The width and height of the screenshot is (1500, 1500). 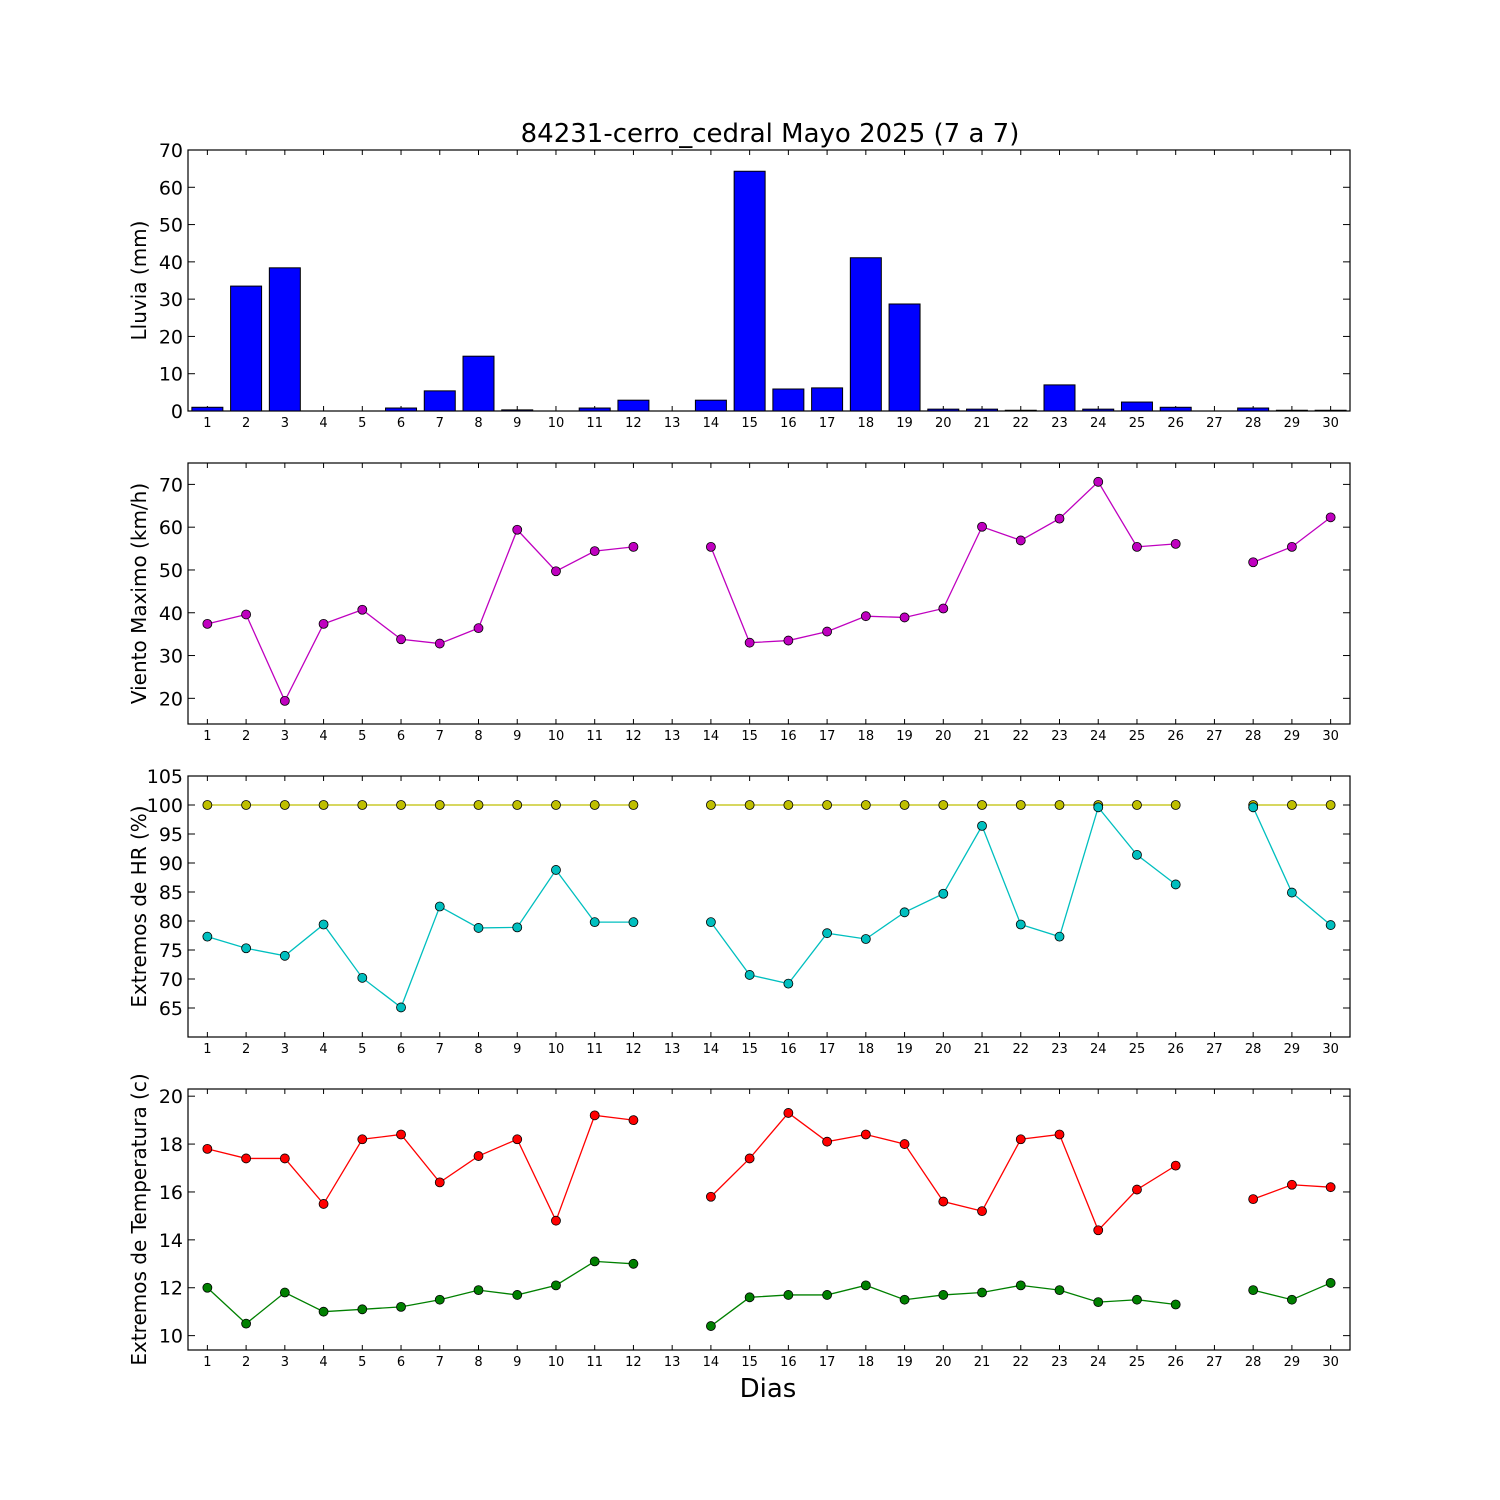 What do you see at coordinates (711, 1049) in the screenshot?
I see `x-tick-label: 14` at bounding box center [711, 1049].